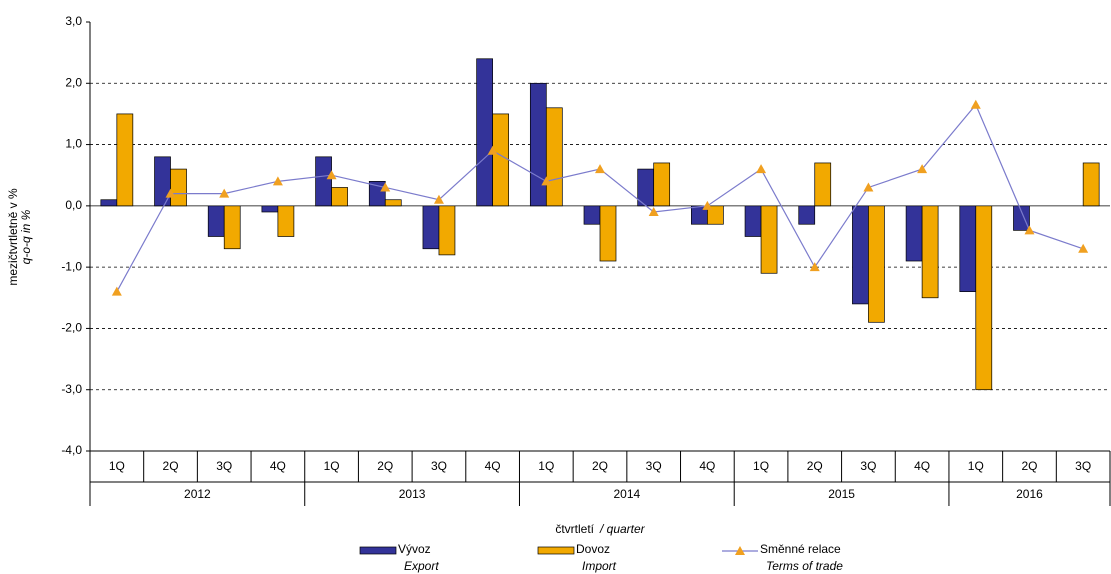 Image resolution: width=1111 pixels, height=574 pixels. I want to click on x-axis-label: čtvrtletí / quarter, so click(600, 529).